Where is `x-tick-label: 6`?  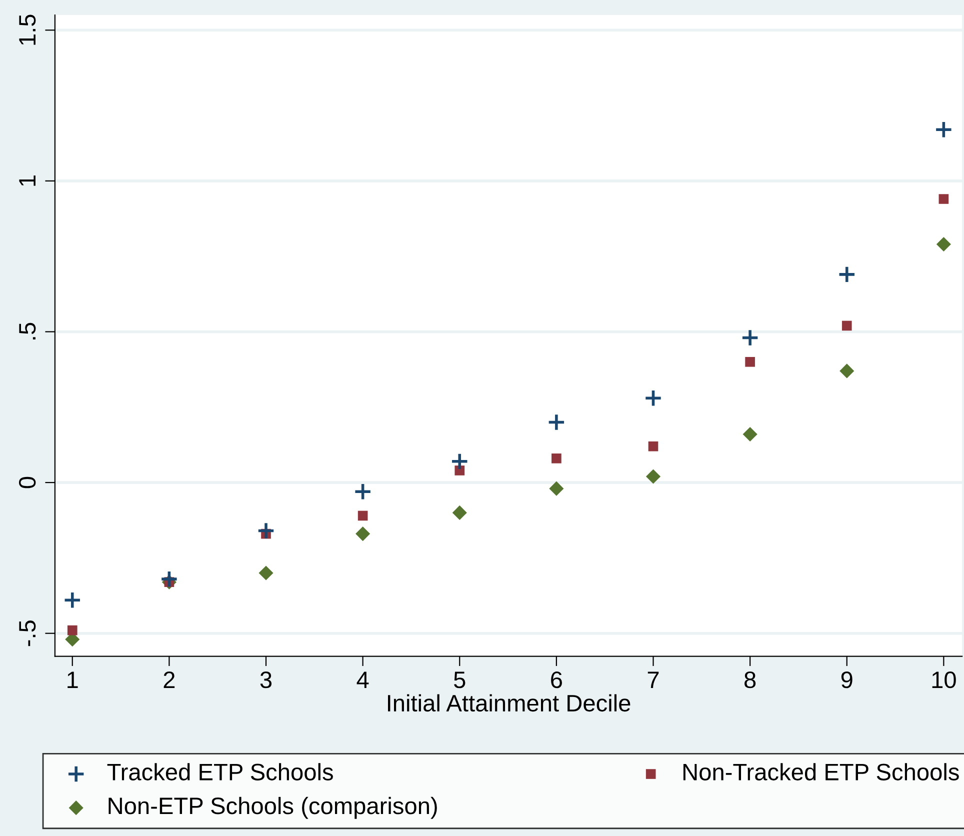 x-tick-label: 6 is located at coordinates (556, 679).